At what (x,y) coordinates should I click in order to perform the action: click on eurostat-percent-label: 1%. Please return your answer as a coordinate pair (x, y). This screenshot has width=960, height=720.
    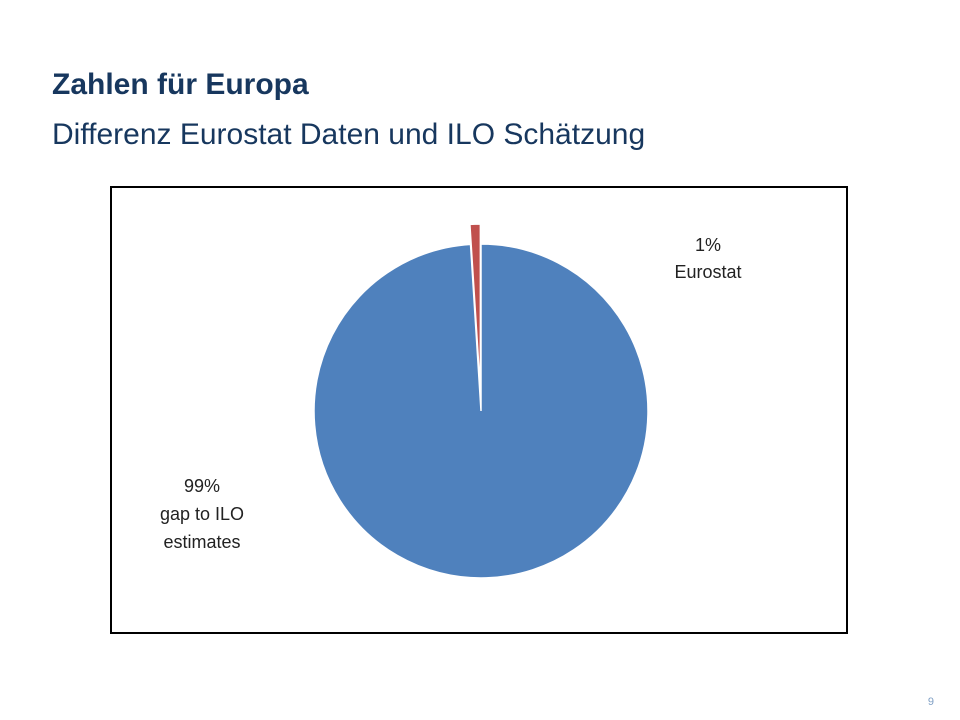
    Looking at the image, I should click on (708, 245).